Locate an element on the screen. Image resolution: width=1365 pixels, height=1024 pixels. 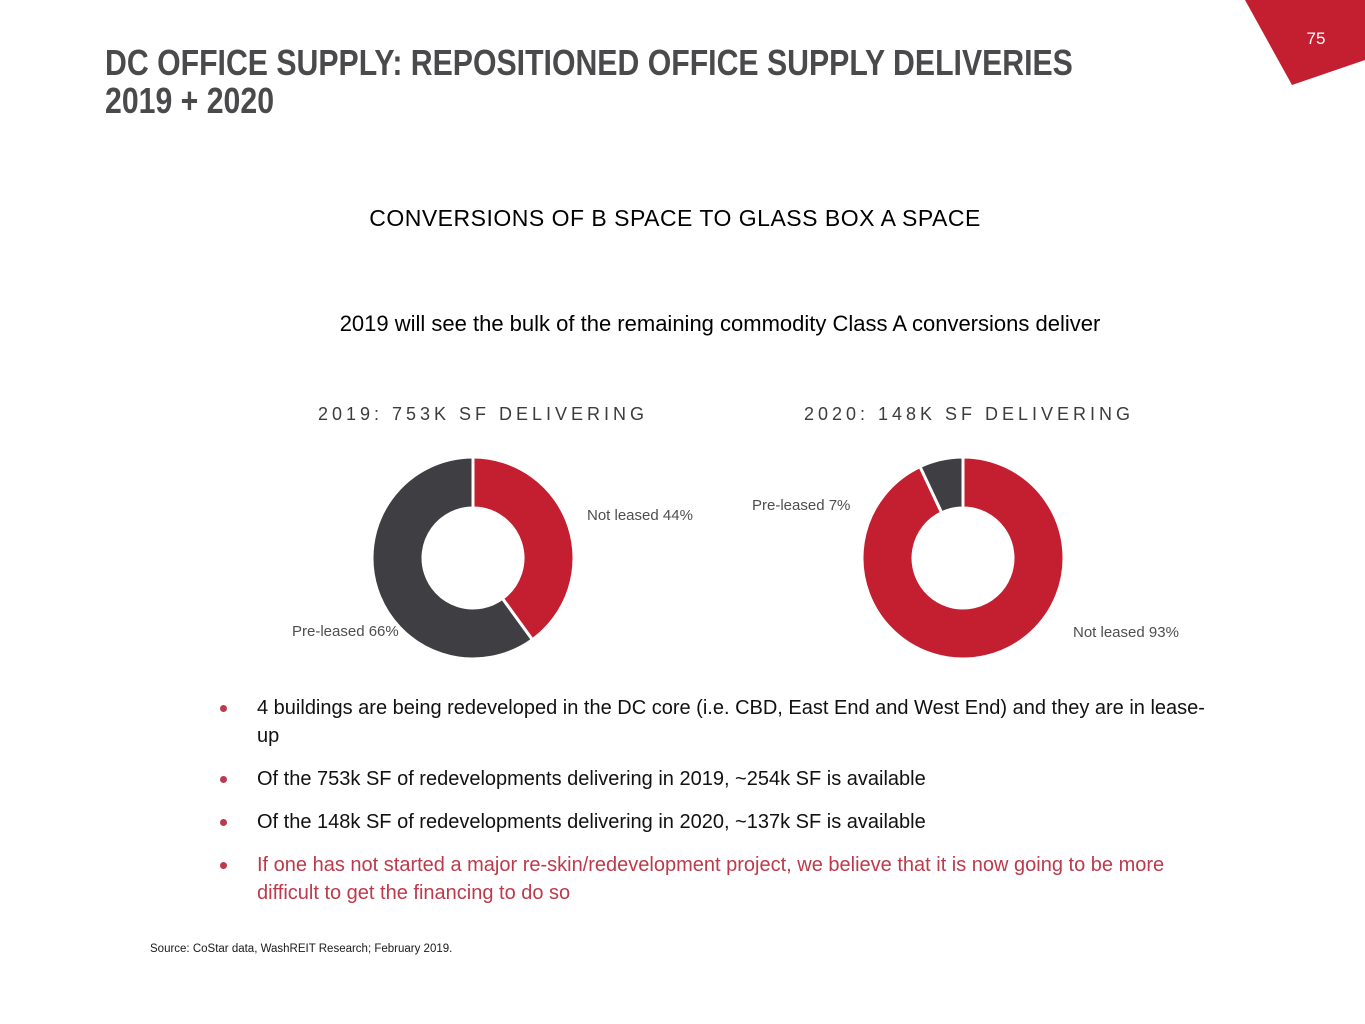
page-number: 75 is located at coordinates (1316, 38).